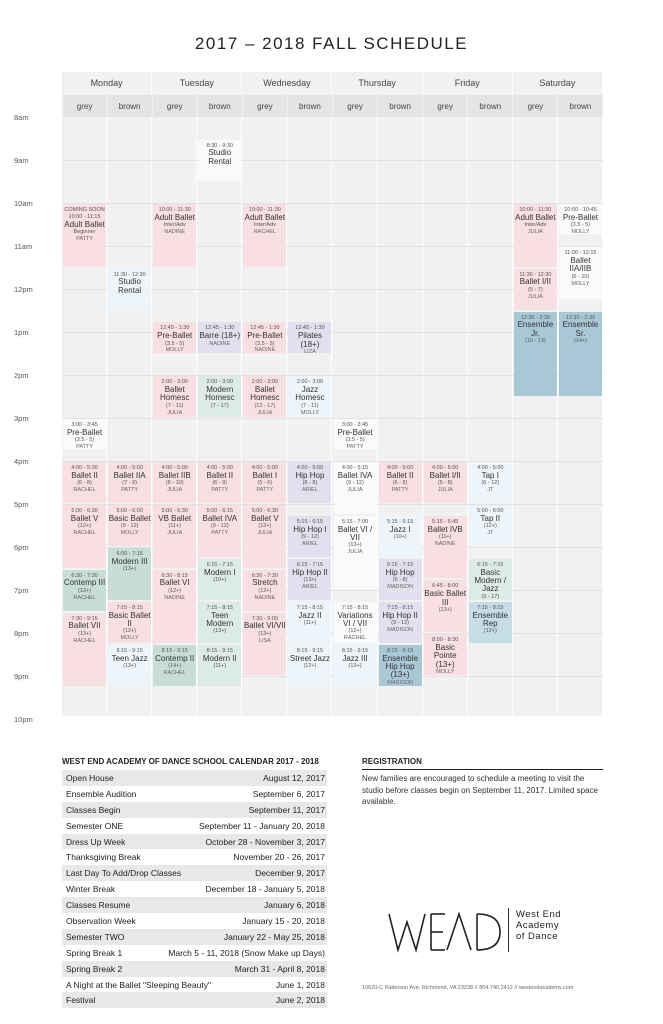 The height and width of the screenshot is (1024, 663). What do you see at coordinates (310, 337) in the screenshot?
I see `class-block: 12:45 - 1:30 Pilates (18+) LIZA` at bounding box center [310, 337].